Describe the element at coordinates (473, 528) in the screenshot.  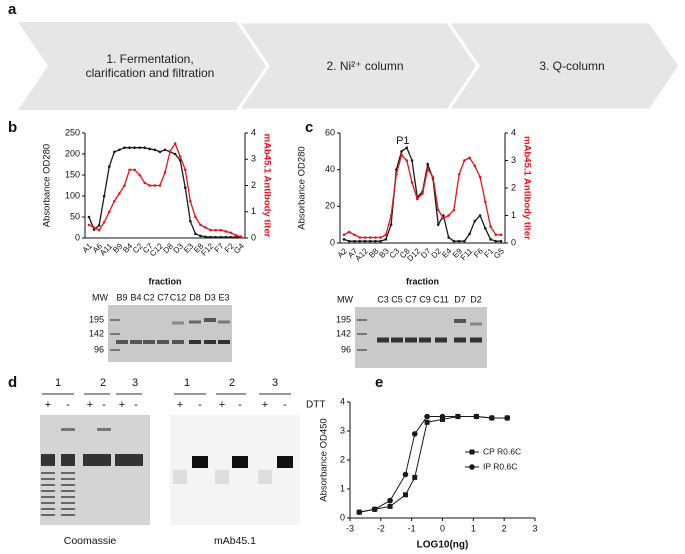
I see `x-tick-label: 1` at that location.